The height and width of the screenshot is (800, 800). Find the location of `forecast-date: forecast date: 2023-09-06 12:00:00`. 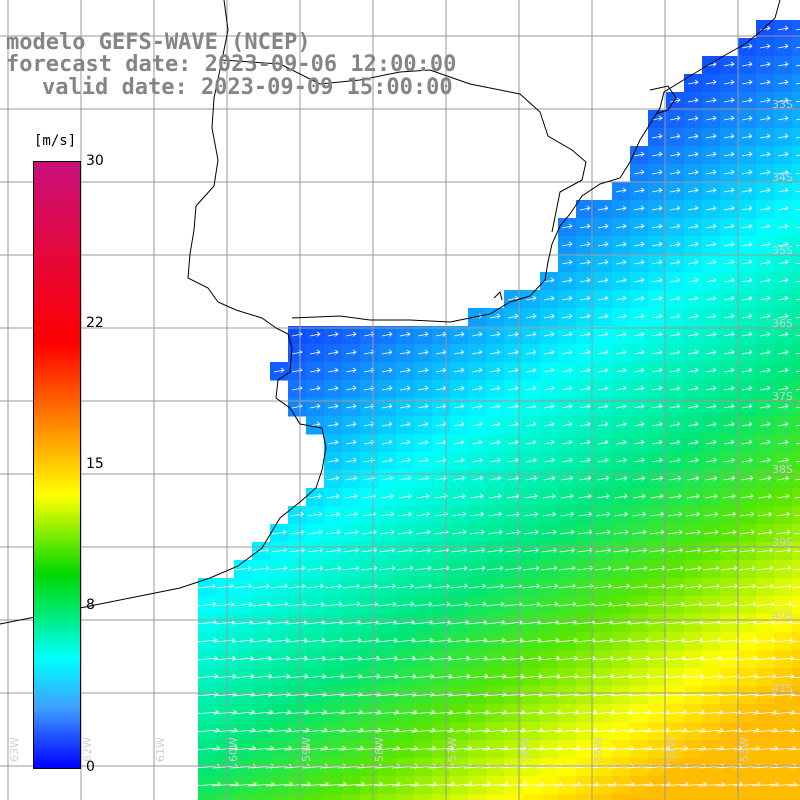

forecast-date: forecast date: 2023-09-06 12:00:00 is located at coordinates (231, 64).